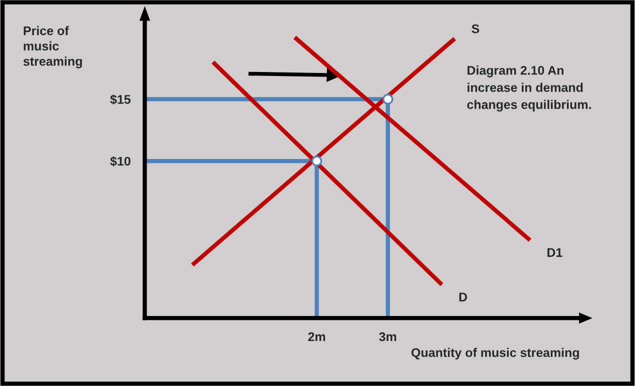 The width and height of the screenshot is (635, 386). I want to click on series-label: S, so click(476, 29).